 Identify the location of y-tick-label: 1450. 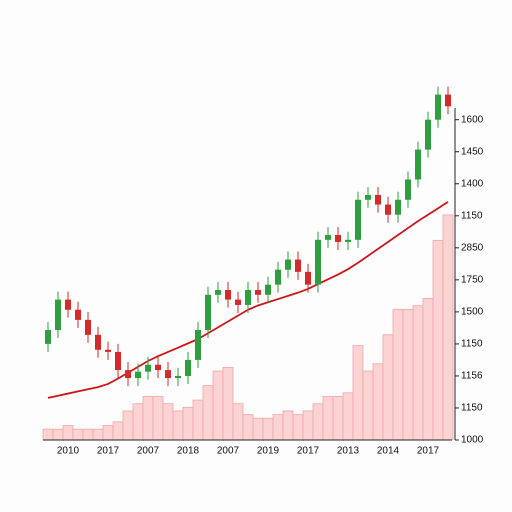
(472, 151).